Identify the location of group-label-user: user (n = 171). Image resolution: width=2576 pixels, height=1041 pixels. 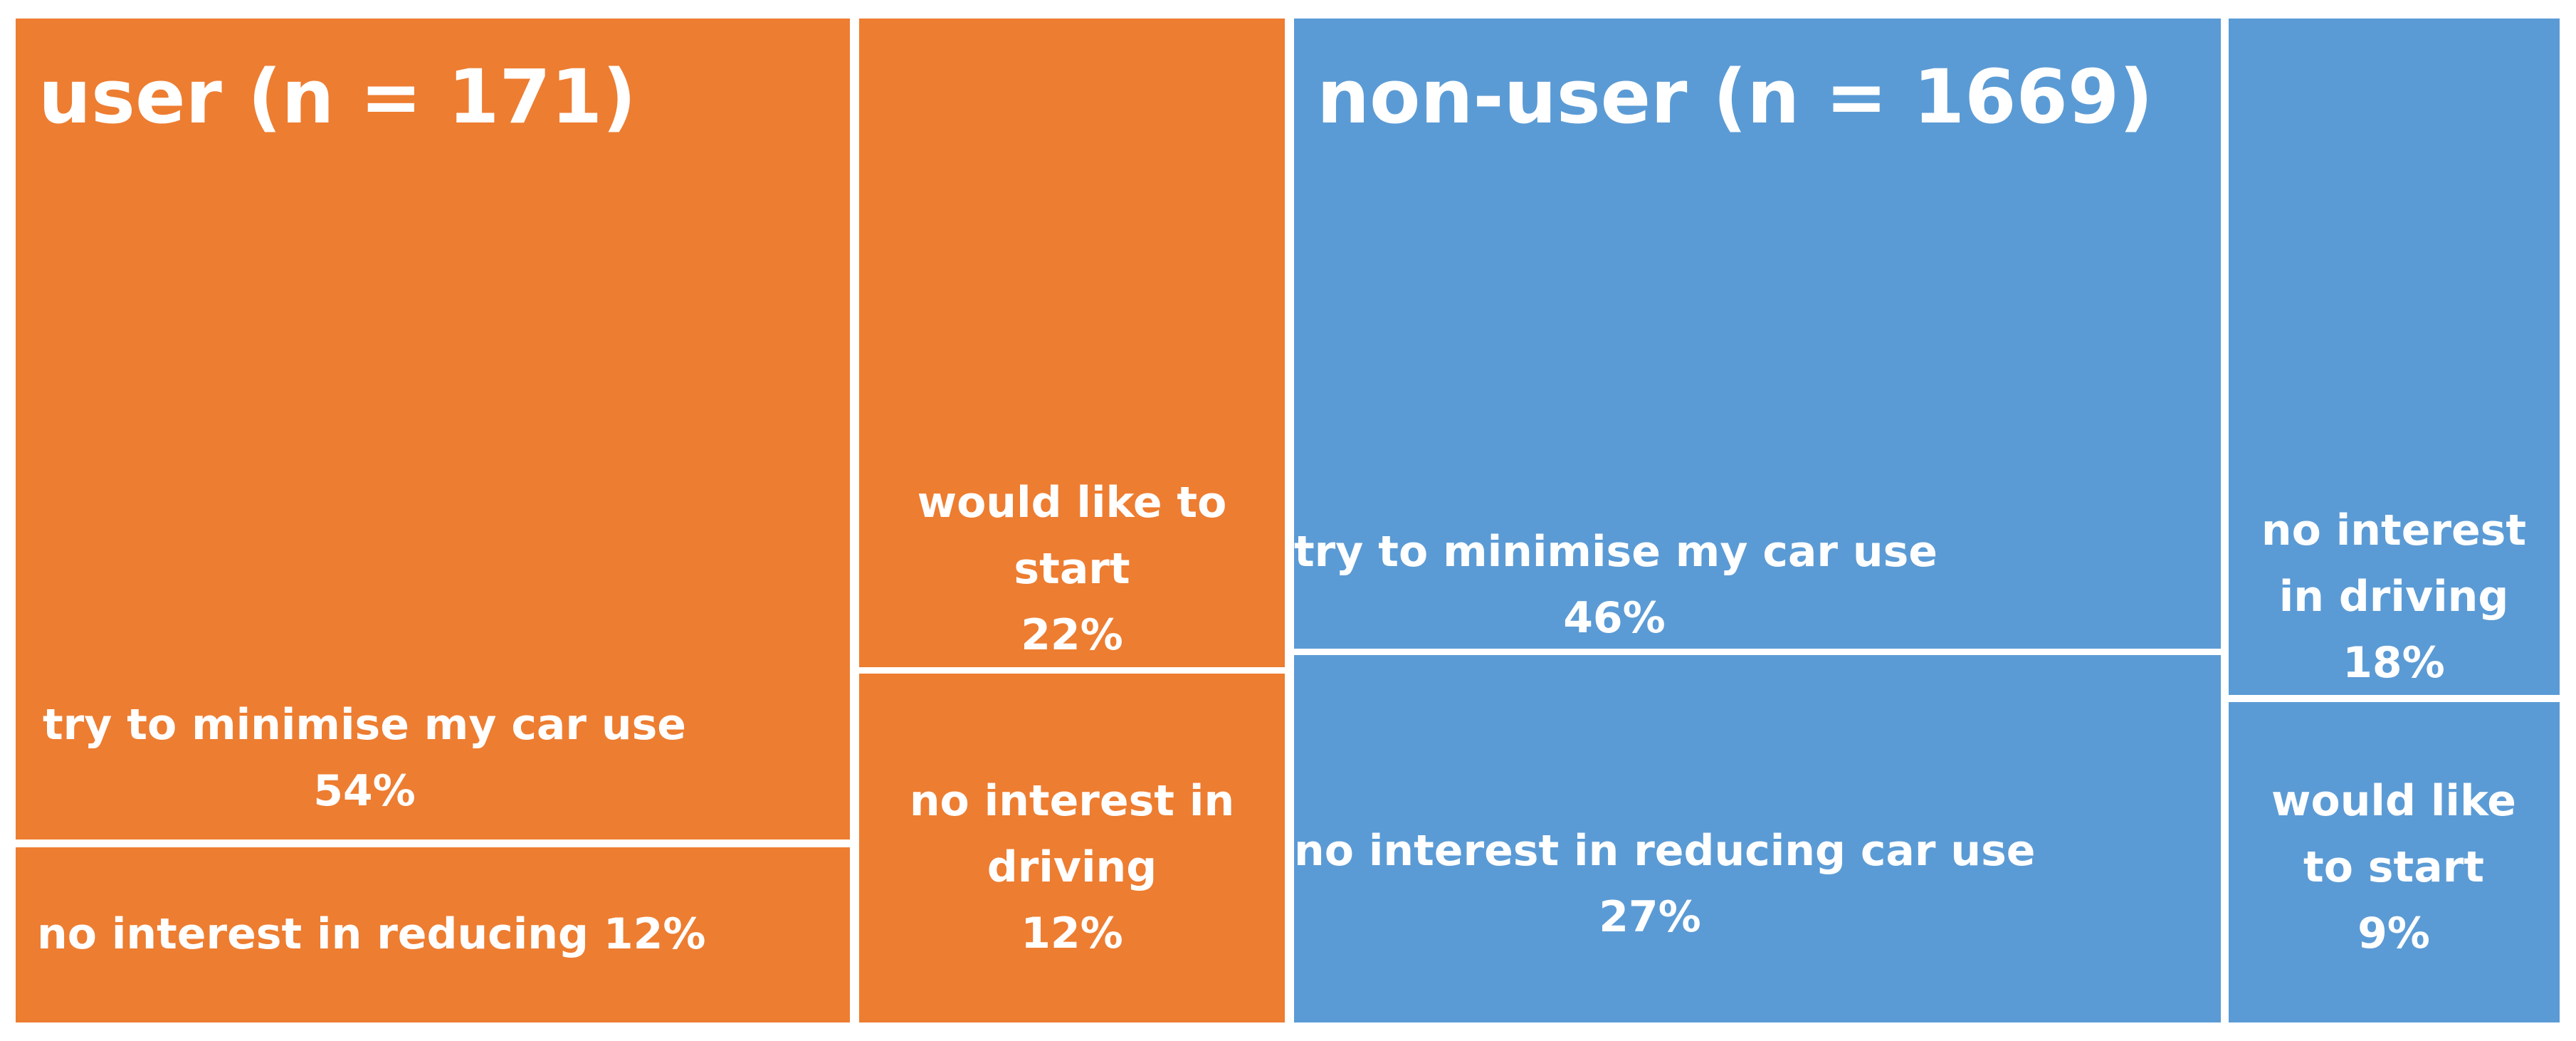
(337, 96).